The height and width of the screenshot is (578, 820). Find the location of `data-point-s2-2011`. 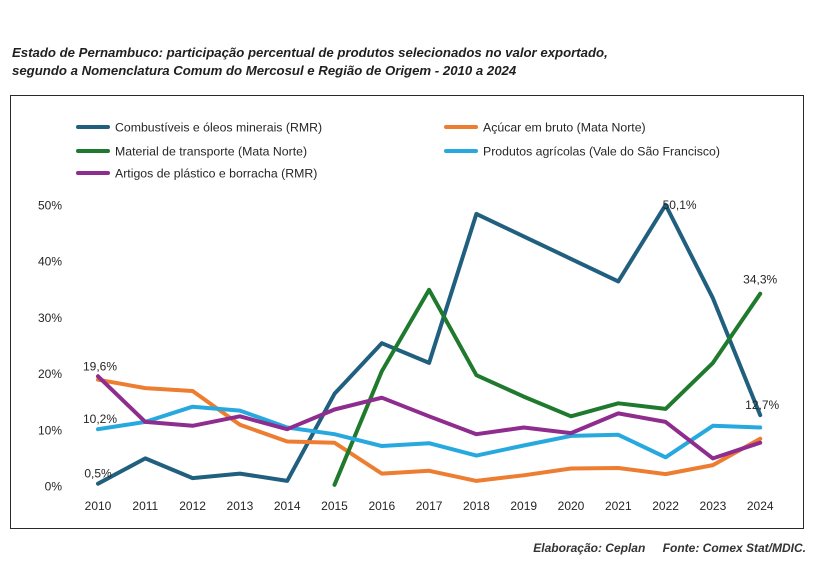

data-point-s2-2011 is located at coordinates (145, 388).